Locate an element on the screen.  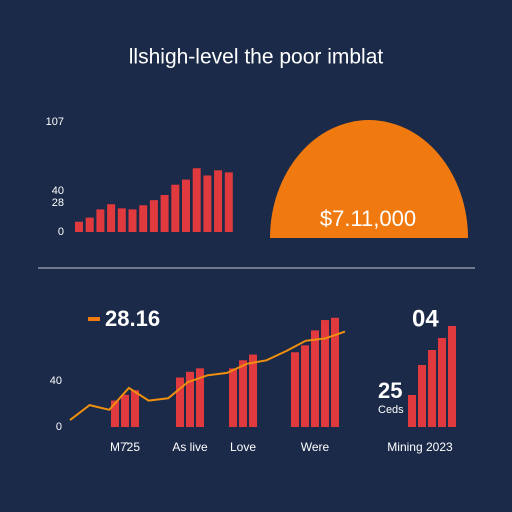
callout-small-value: 25 is located at coordinates (390, 390).